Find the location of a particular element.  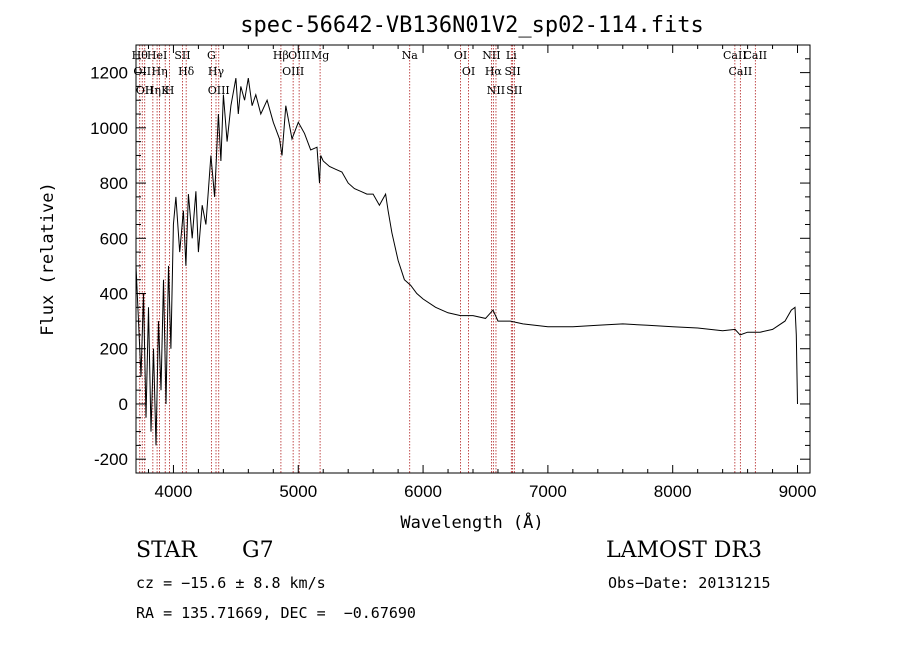

redshift-velocity: cz = −15.6 ± 8.8 km/s is located at coordinates (231, 583).